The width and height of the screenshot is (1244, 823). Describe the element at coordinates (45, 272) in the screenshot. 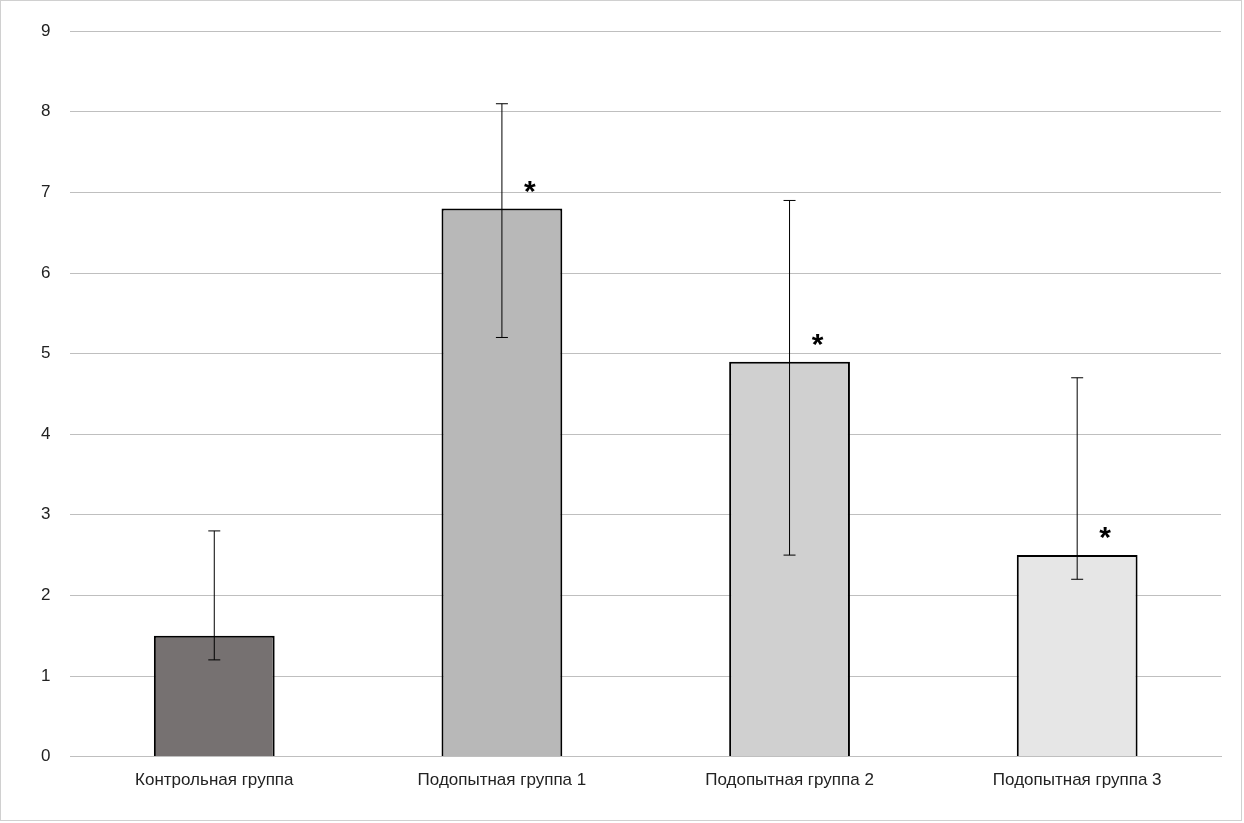

I see `y-tick-label: 6` at that location.